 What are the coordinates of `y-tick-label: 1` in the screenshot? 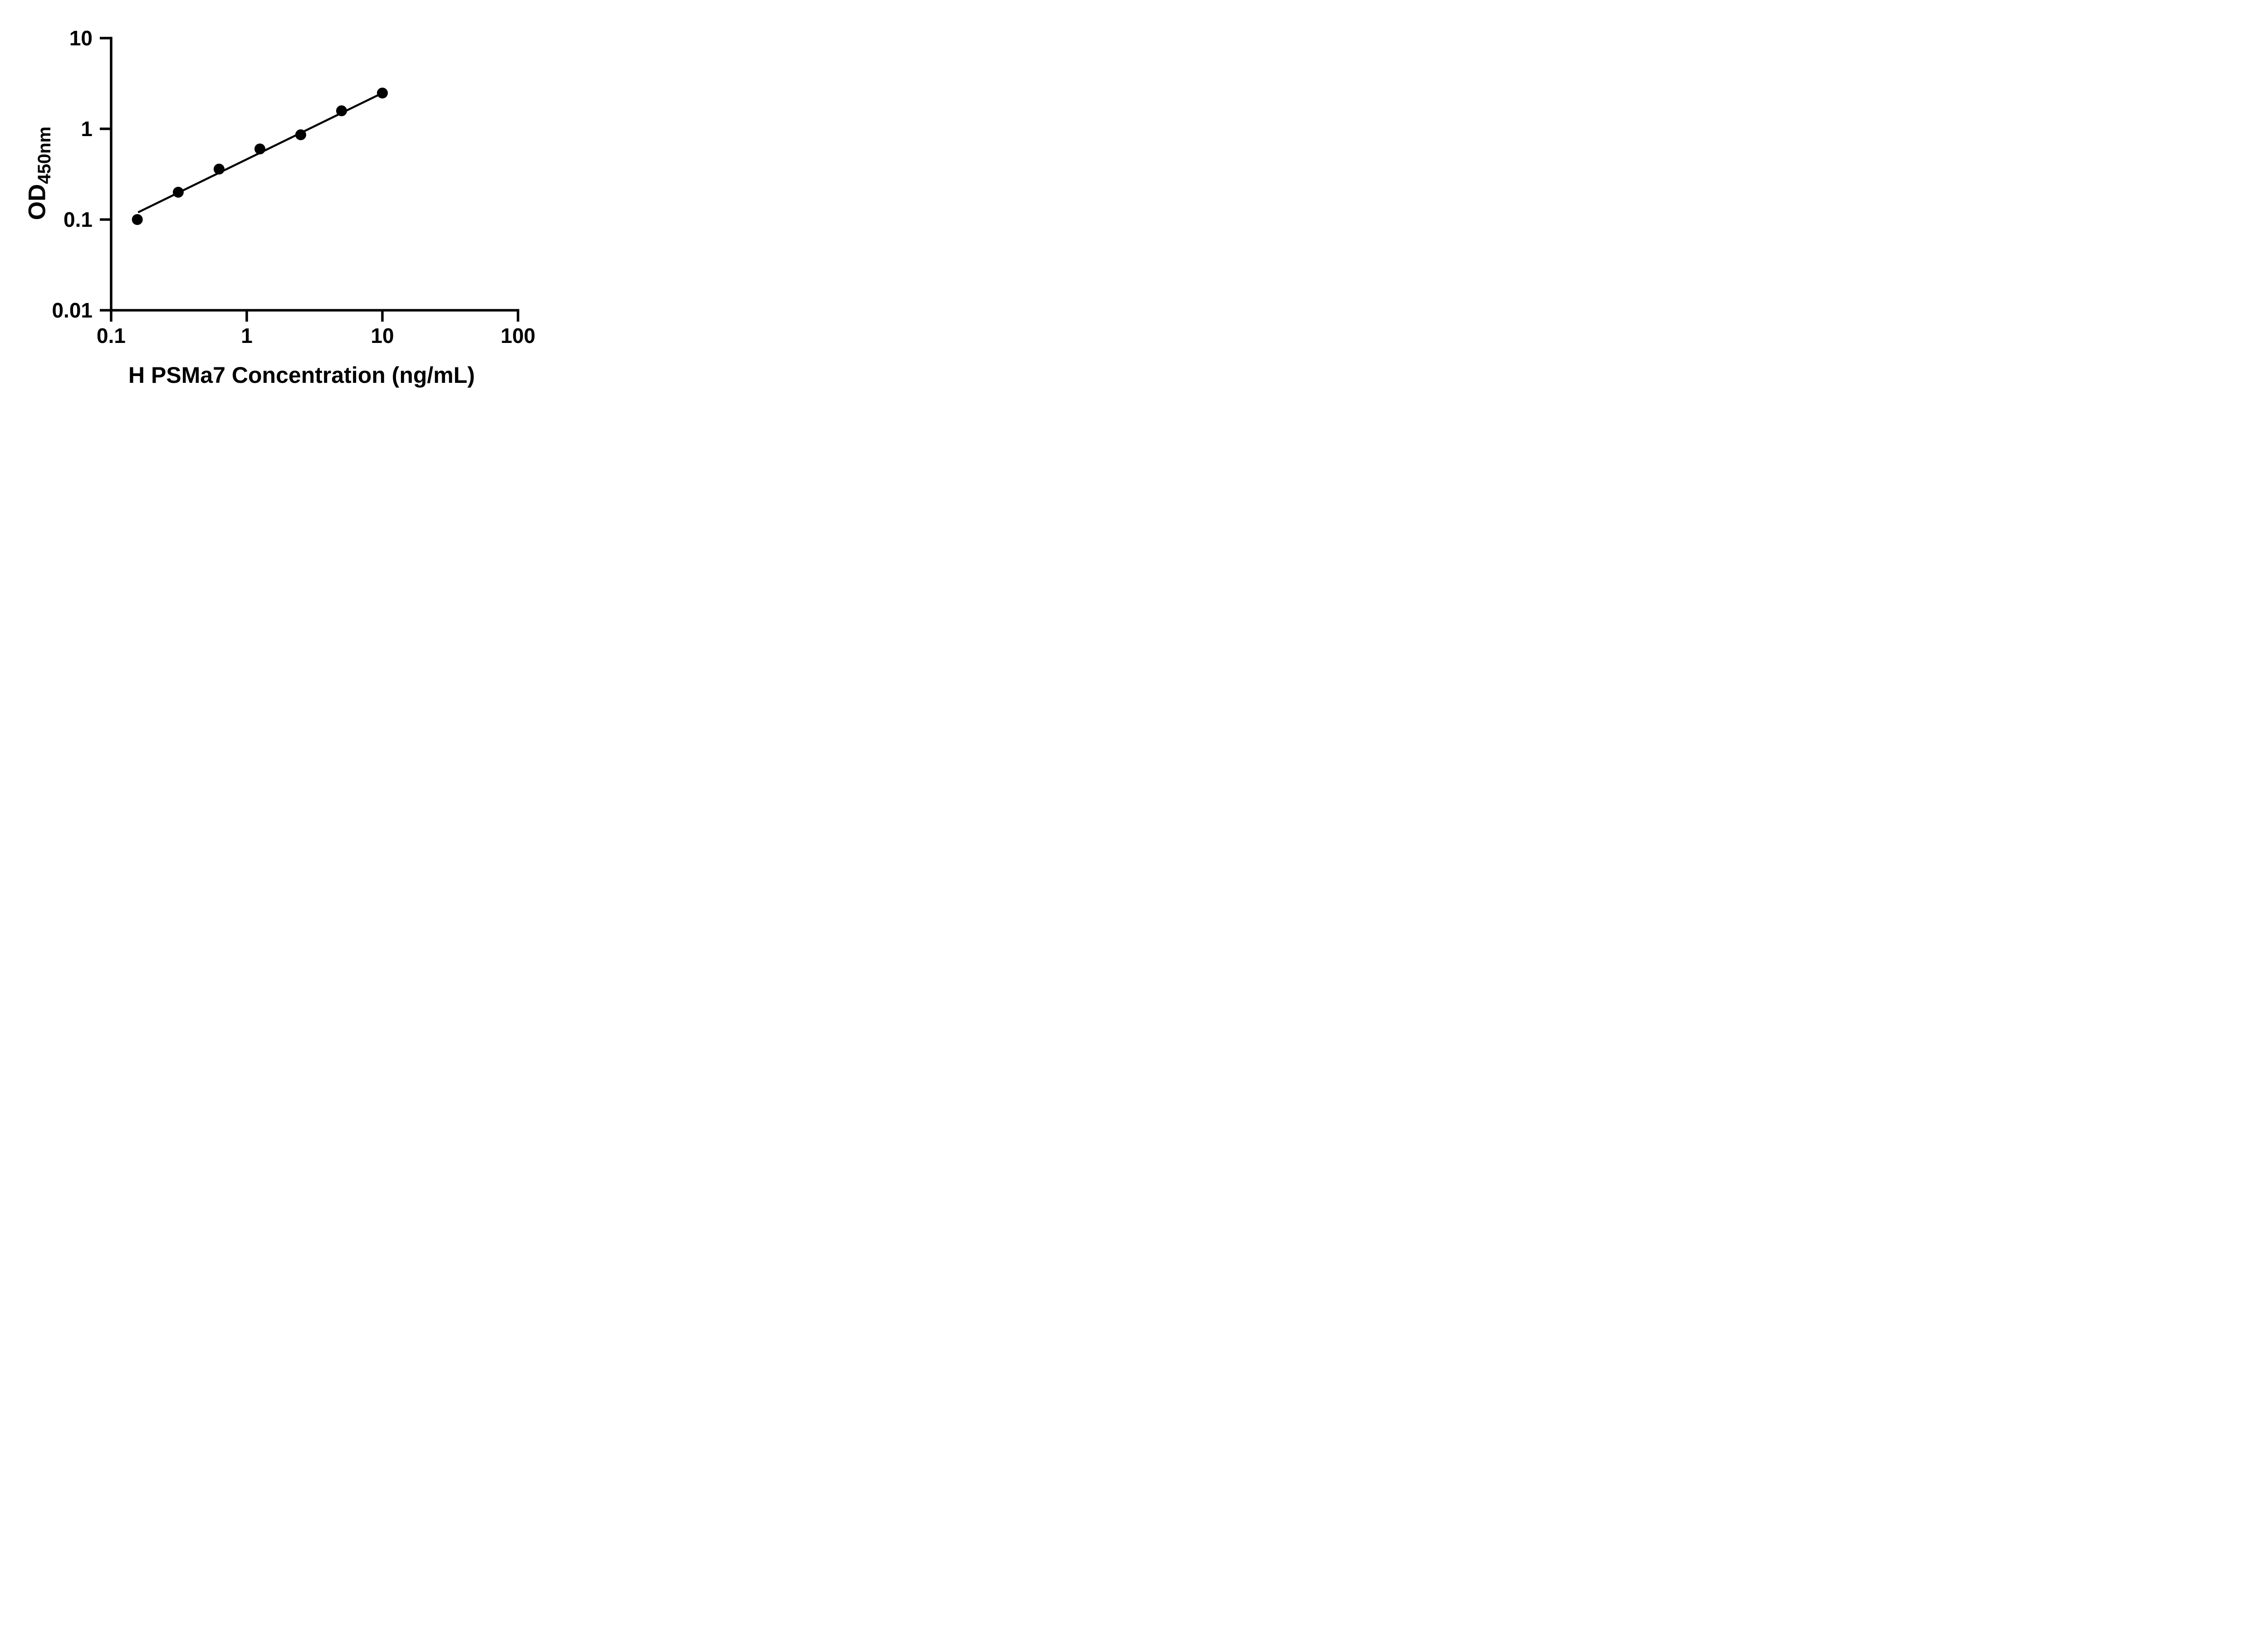 It's located at (87, 129).